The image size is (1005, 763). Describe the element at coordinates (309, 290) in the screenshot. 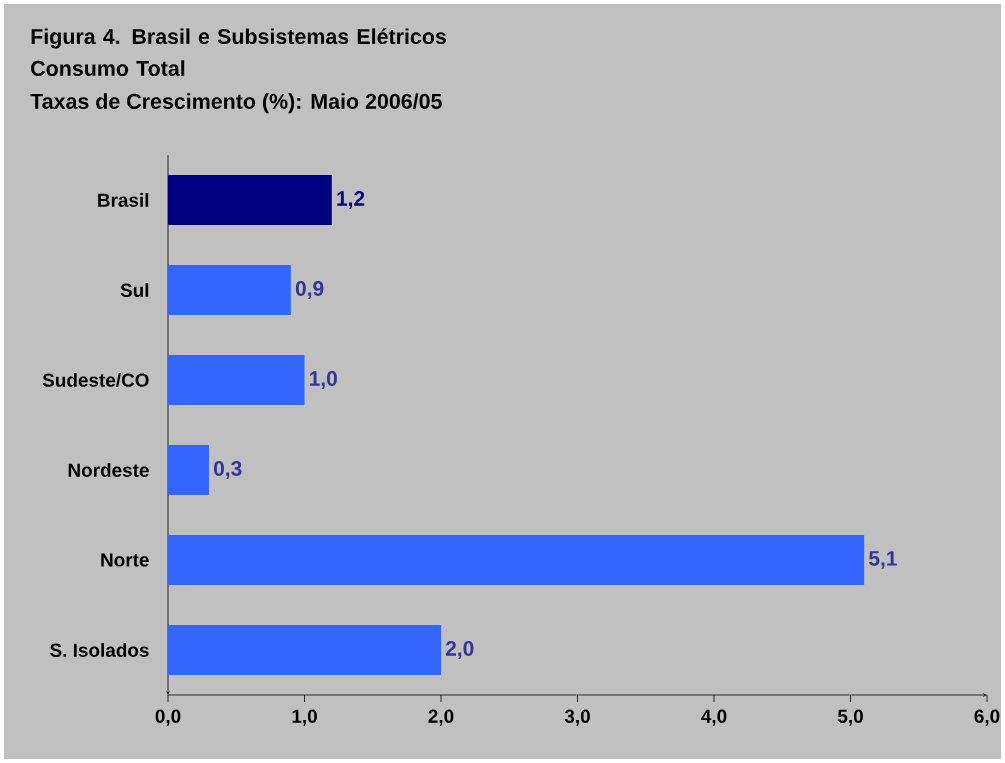

I see `data-label: 0,9` at that location.